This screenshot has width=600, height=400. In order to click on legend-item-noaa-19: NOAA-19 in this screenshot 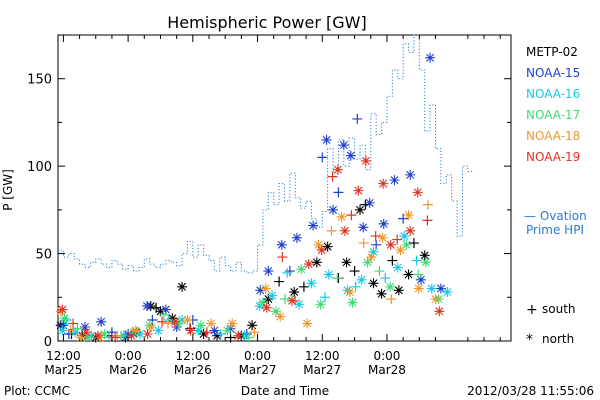, I will do `click(553, 157)`.